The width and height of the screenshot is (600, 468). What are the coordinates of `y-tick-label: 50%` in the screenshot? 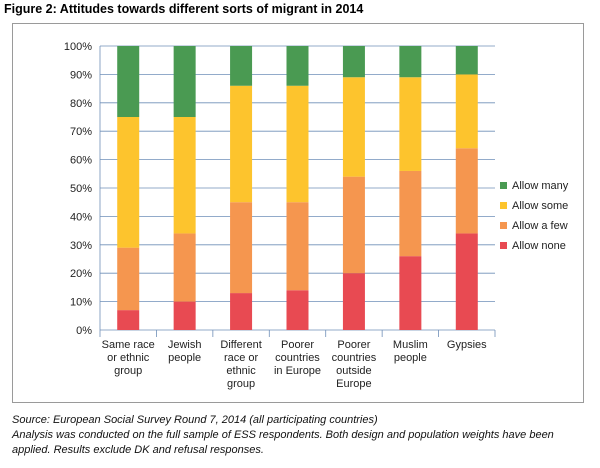 It's located at (81, 189).